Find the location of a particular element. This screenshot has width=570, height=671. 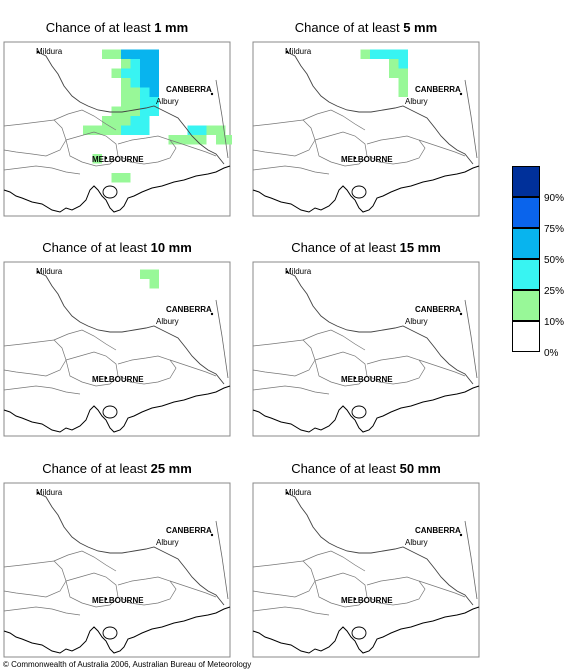

legend-label: 10% is located at coordinates (554, 322).